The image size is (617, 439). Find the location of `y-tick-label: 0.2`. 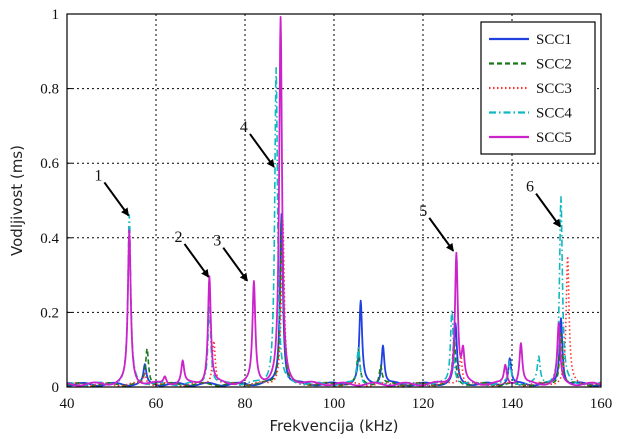

y-tick-label: 0.2 is located at coordinates (49, 313).